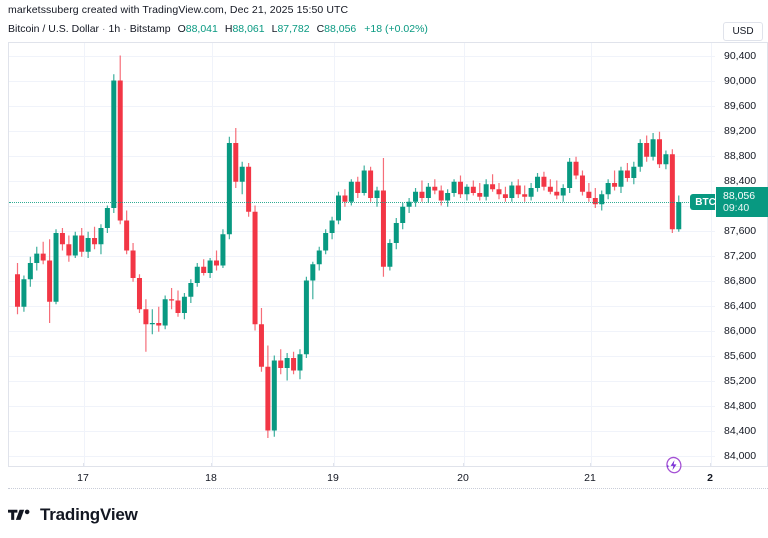 This screenshot has height=538, width=768. Describe the element at coordinates (740, 155) in the screenshot. I see `price-tick-label: 88,800` at that location.